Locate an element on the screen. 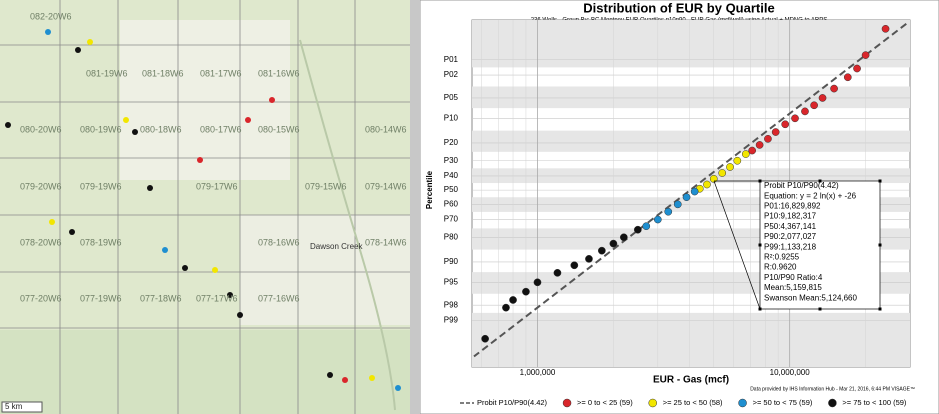  city-label: Dawson Creek is located at coordinates (336, 246).